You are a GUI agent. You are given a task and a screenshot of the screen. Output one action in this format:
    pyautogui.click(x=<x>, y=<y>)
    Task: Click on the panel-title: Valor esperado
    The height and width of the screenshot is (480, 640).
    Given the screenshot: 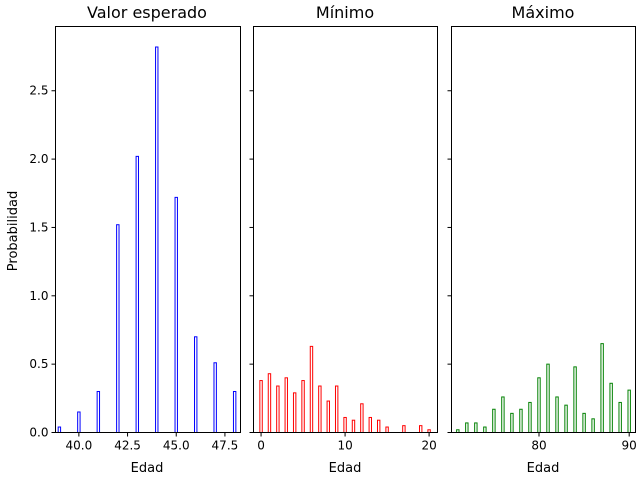 What is the action you would take?
    pyautogui.click(x=147, y=12)
    